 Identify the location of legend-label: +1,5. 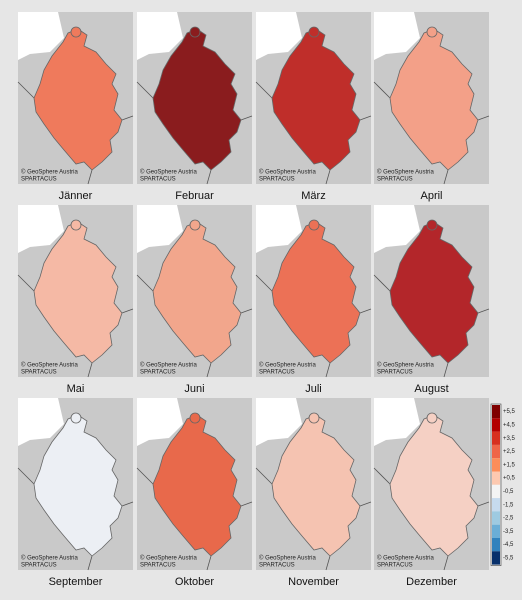
(509, 465).